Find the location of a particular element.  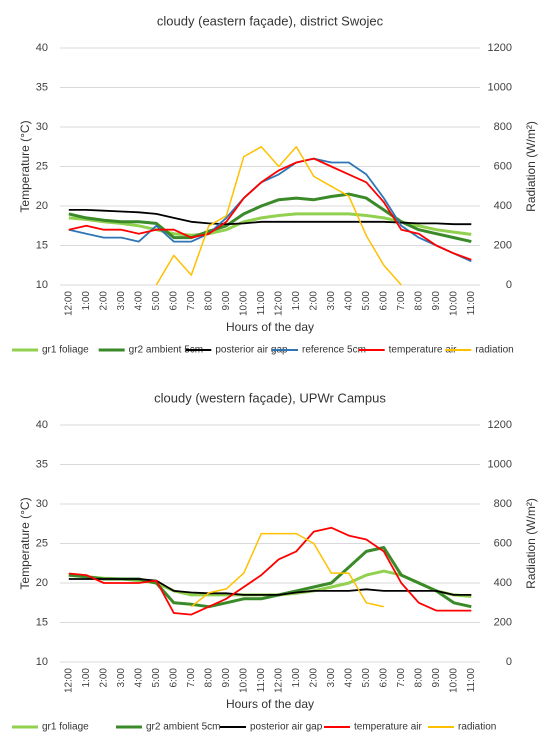

chart-title: cloudy (eastern façade), district Swojec is located at coordinates (270, 20).